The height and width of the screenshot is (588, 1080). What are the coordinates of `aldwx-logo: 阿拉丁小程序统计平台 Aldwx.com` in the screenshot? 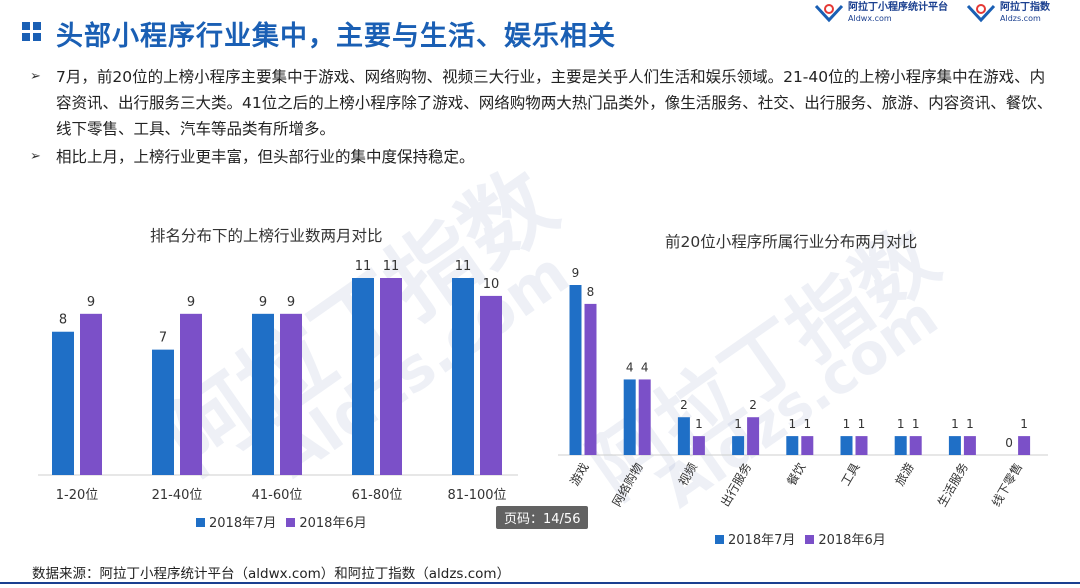 It's located at (881, 13).